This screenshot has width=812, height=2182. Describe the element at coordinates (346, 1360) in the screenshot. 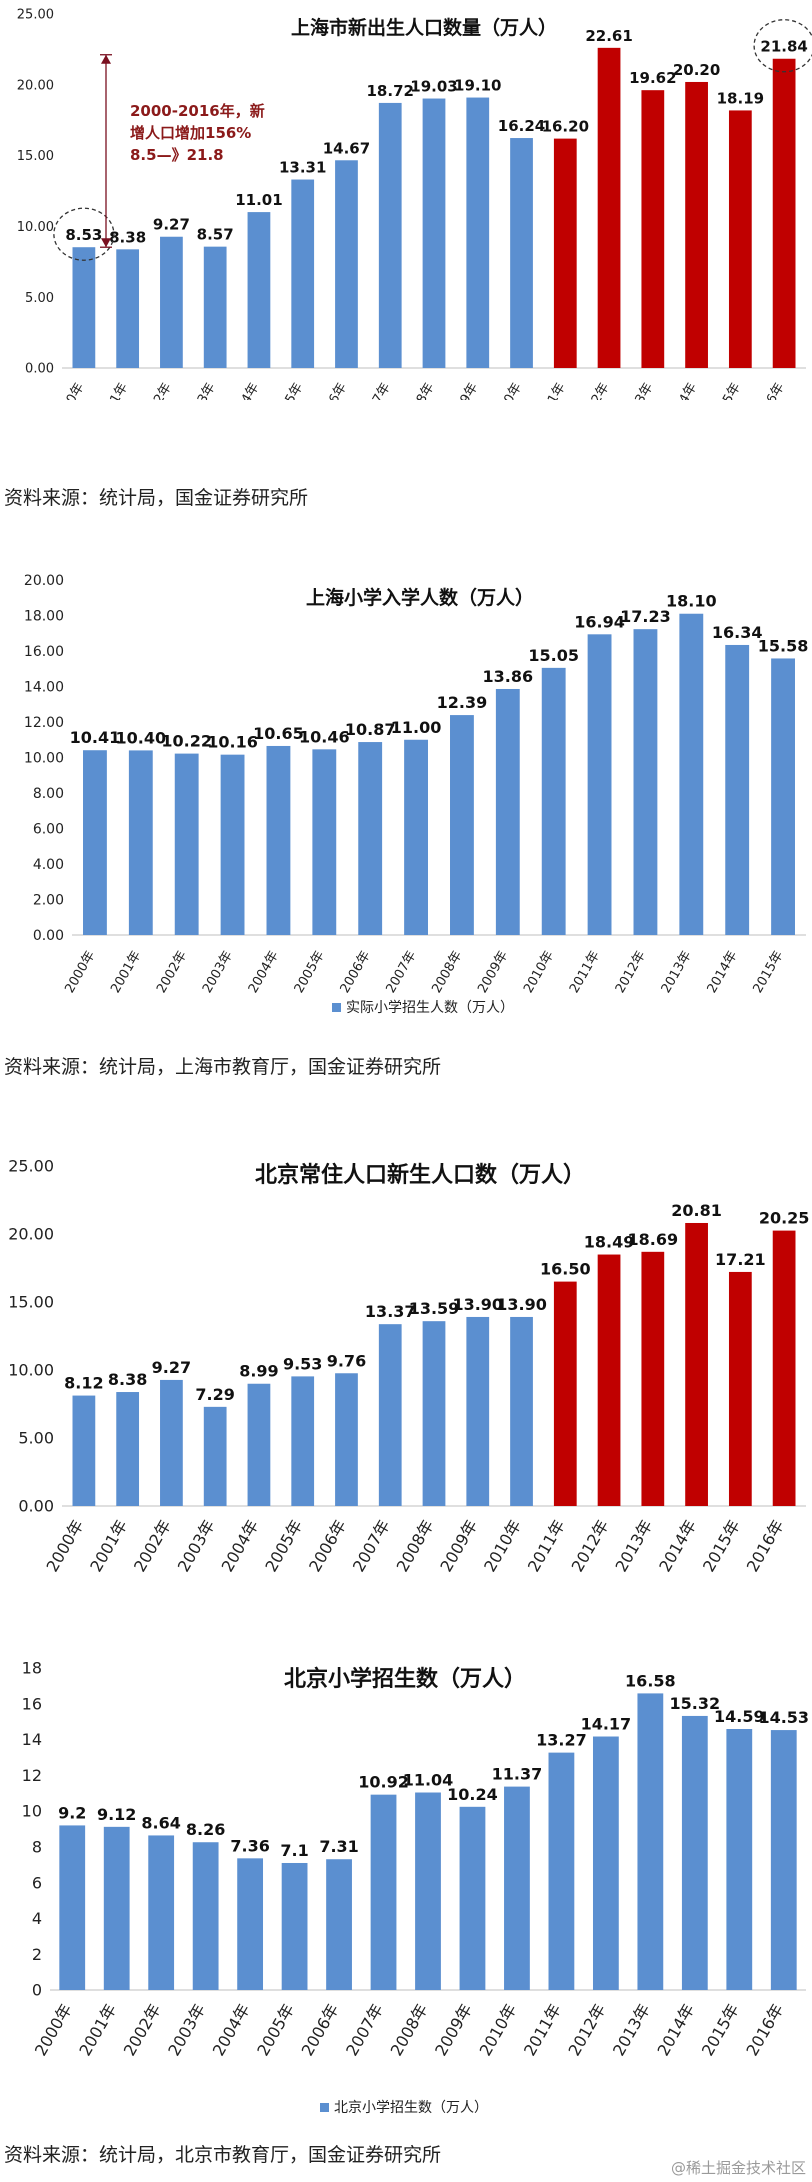

I see `data-label: 9.76` at that location.